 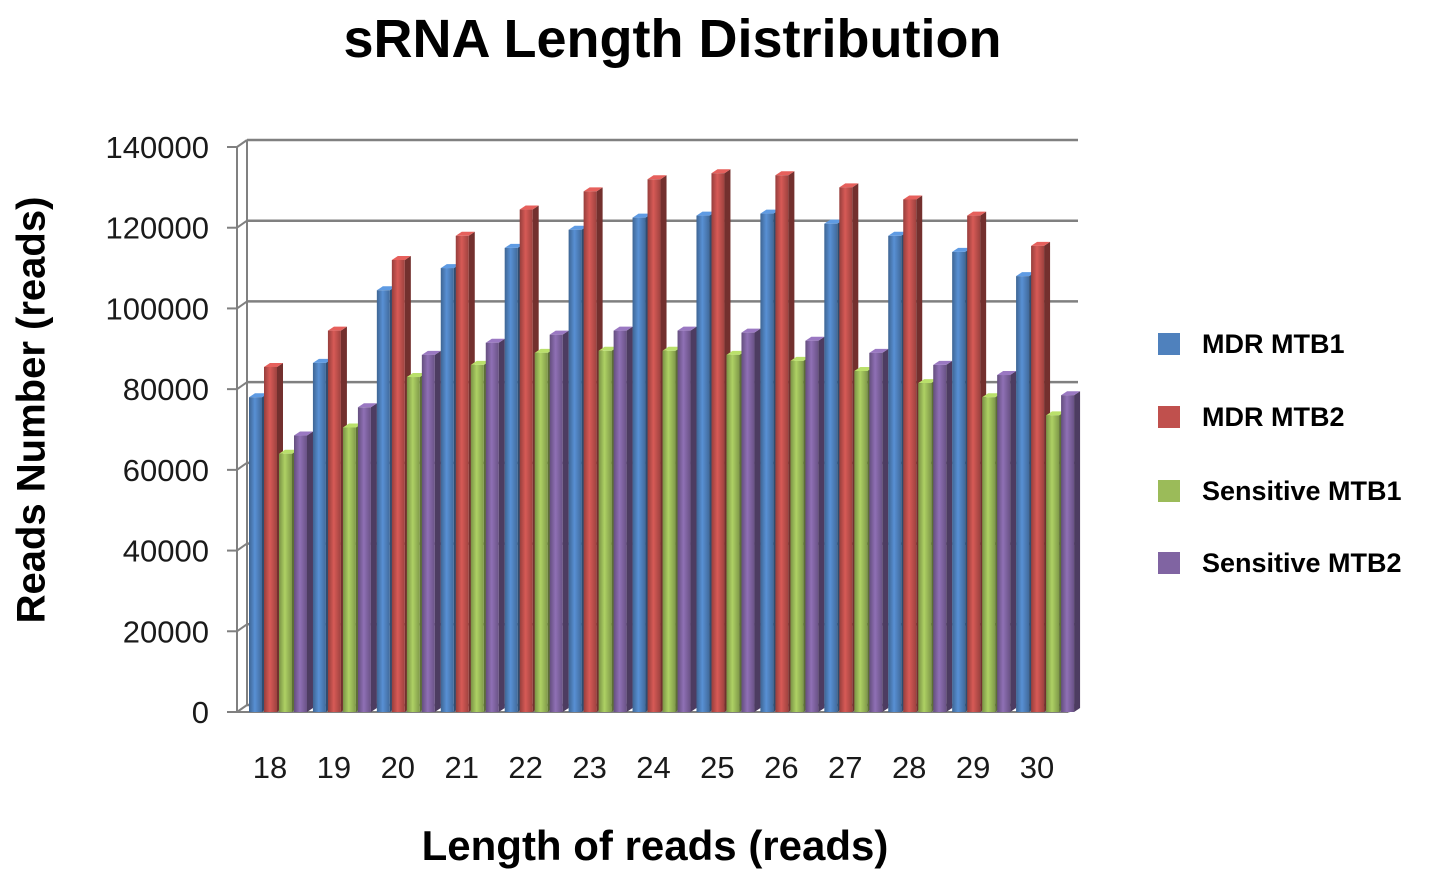 What do you see at coordinates (1037, 767) in the screenshot?
I see `x-tick-label: 30` at bounding box center [1037, 767].